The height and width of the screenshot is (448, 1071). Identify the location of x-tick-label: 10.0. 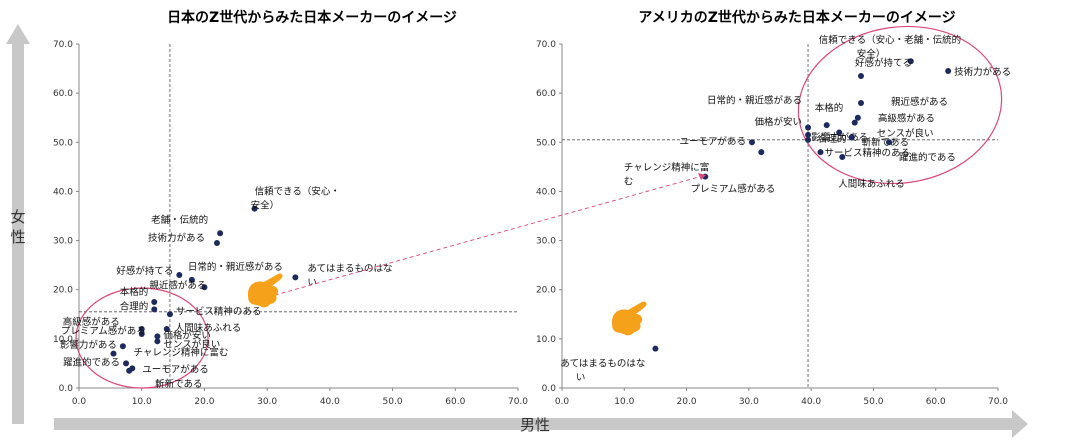
(142, 402).